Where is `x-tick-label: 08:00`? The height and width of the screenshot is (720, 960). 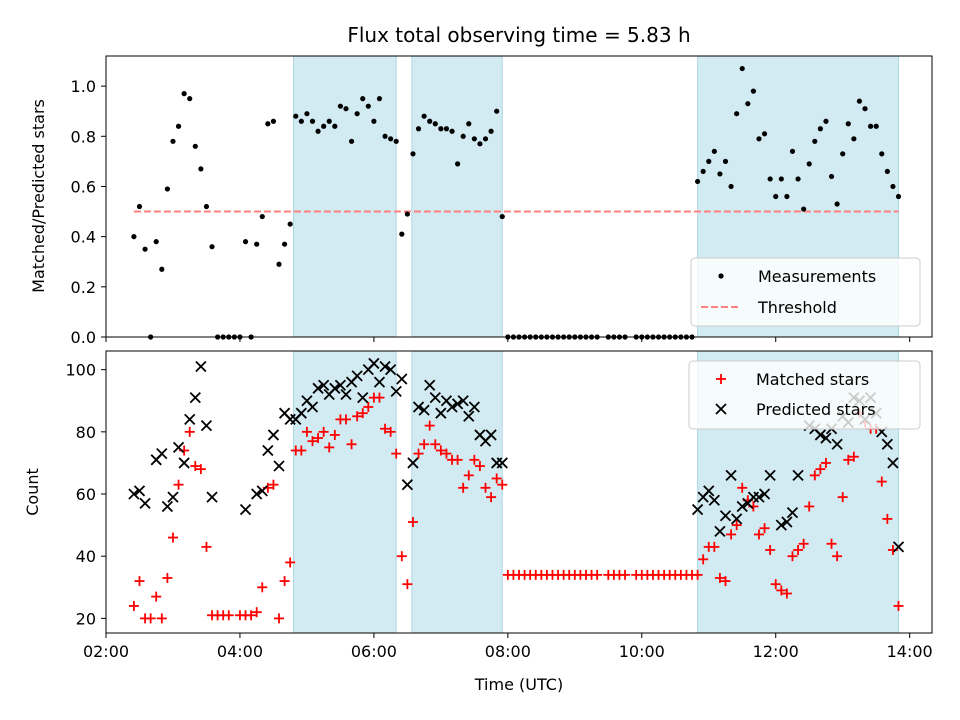
x-tick-label: 08:00 is located at coordinates (508, 651).